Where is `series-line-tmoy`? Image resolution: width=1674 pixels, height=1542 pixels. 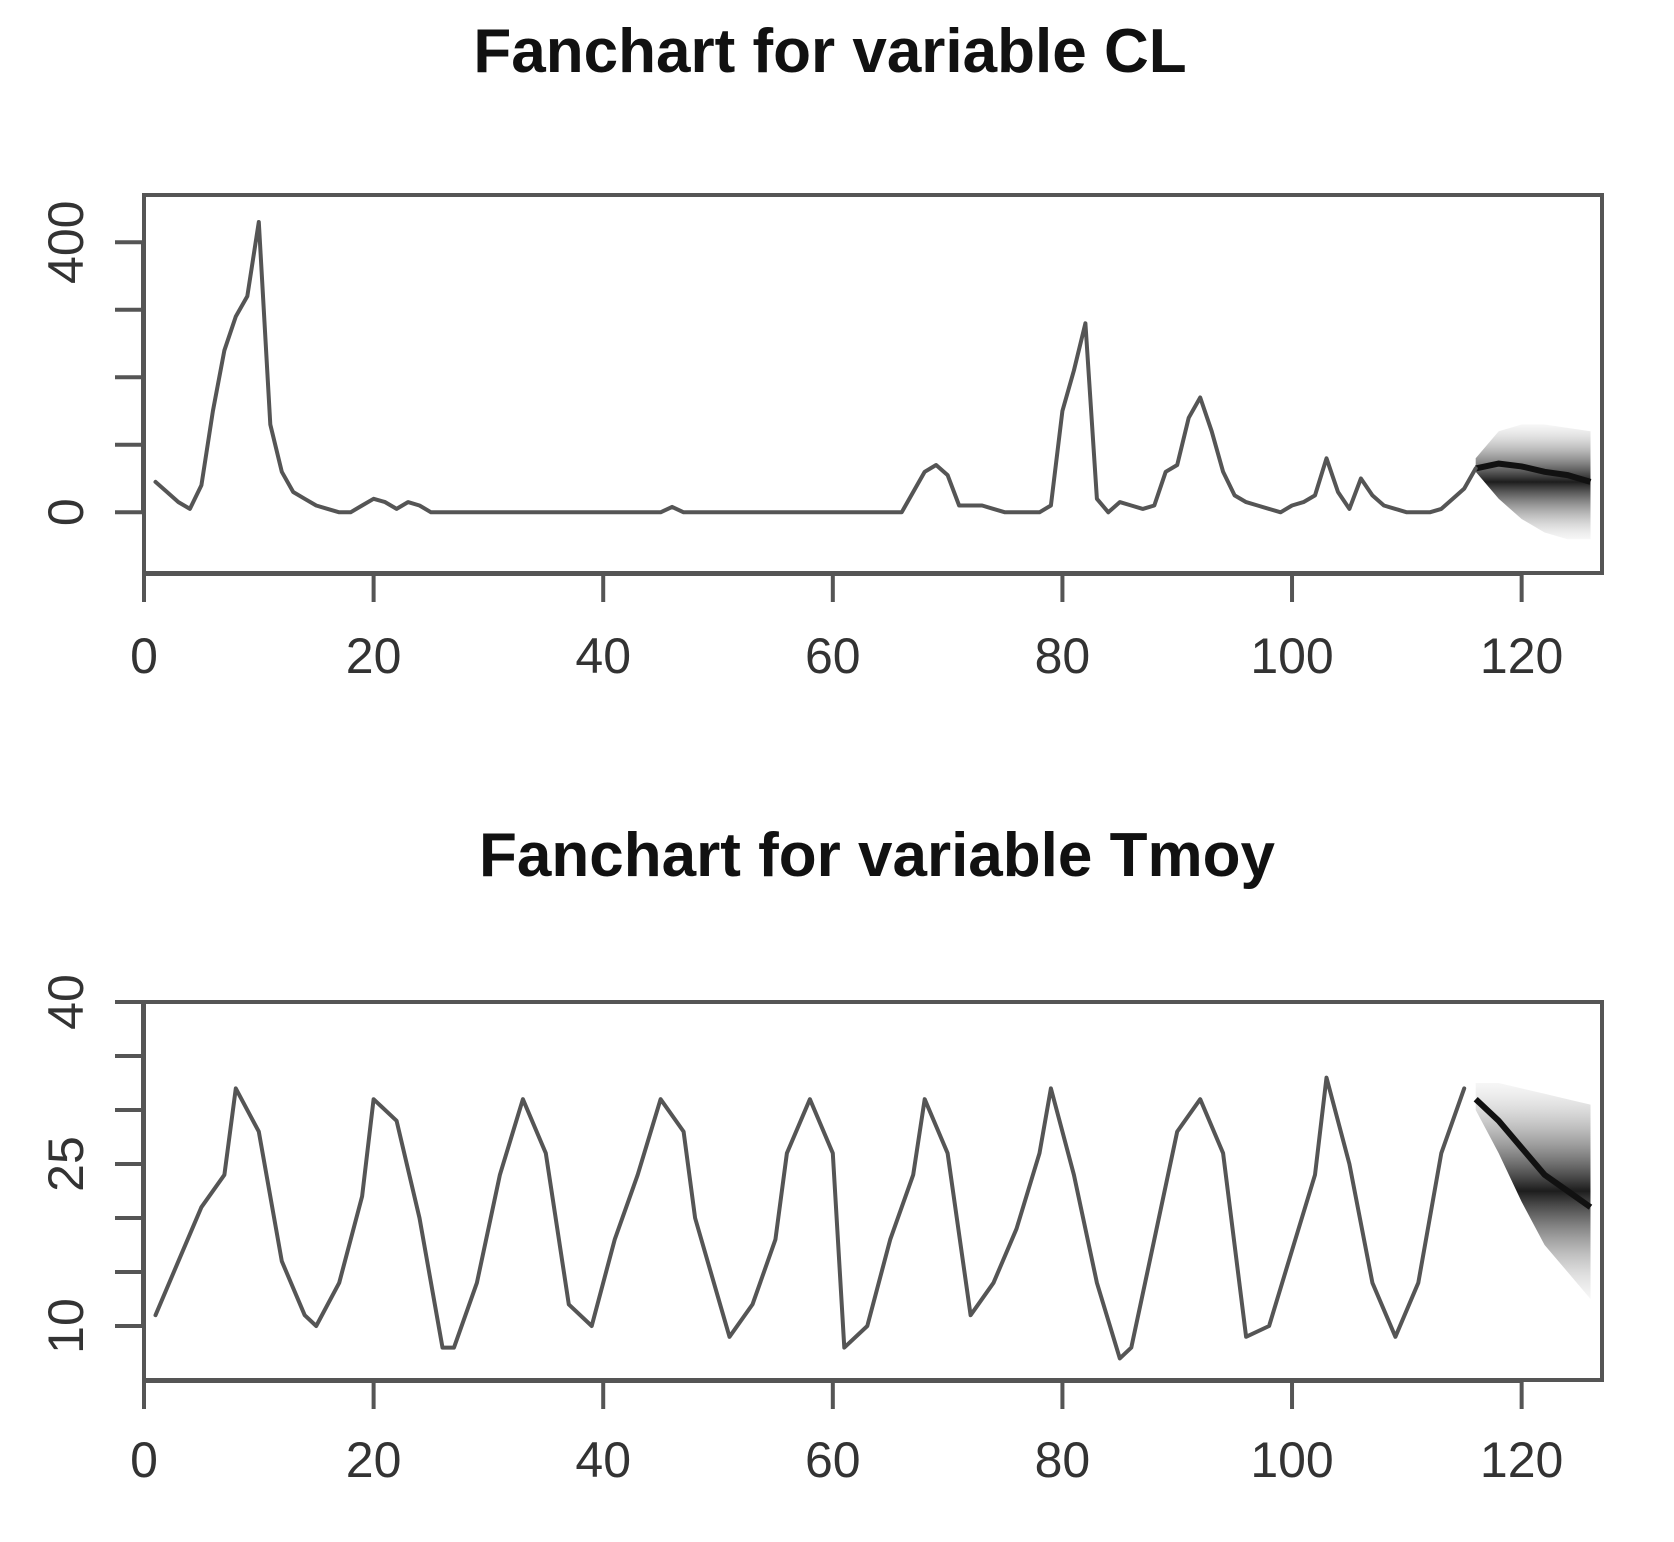
series-line-tmoy is located at coordinates (810, 1218).